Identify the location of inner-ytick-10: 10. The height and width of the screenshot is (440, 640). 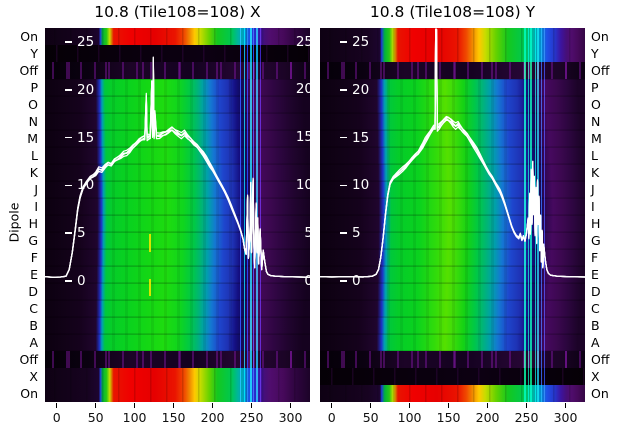
(79, 185).